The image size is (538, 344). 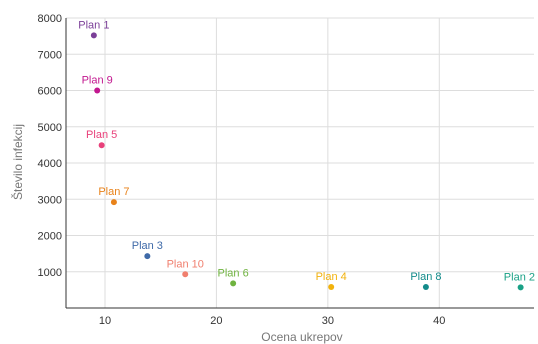 What do you see at coordinates (425, 277) in the screenshot?
I see `point-label: Plan 8` at bounding box center [425, 277].